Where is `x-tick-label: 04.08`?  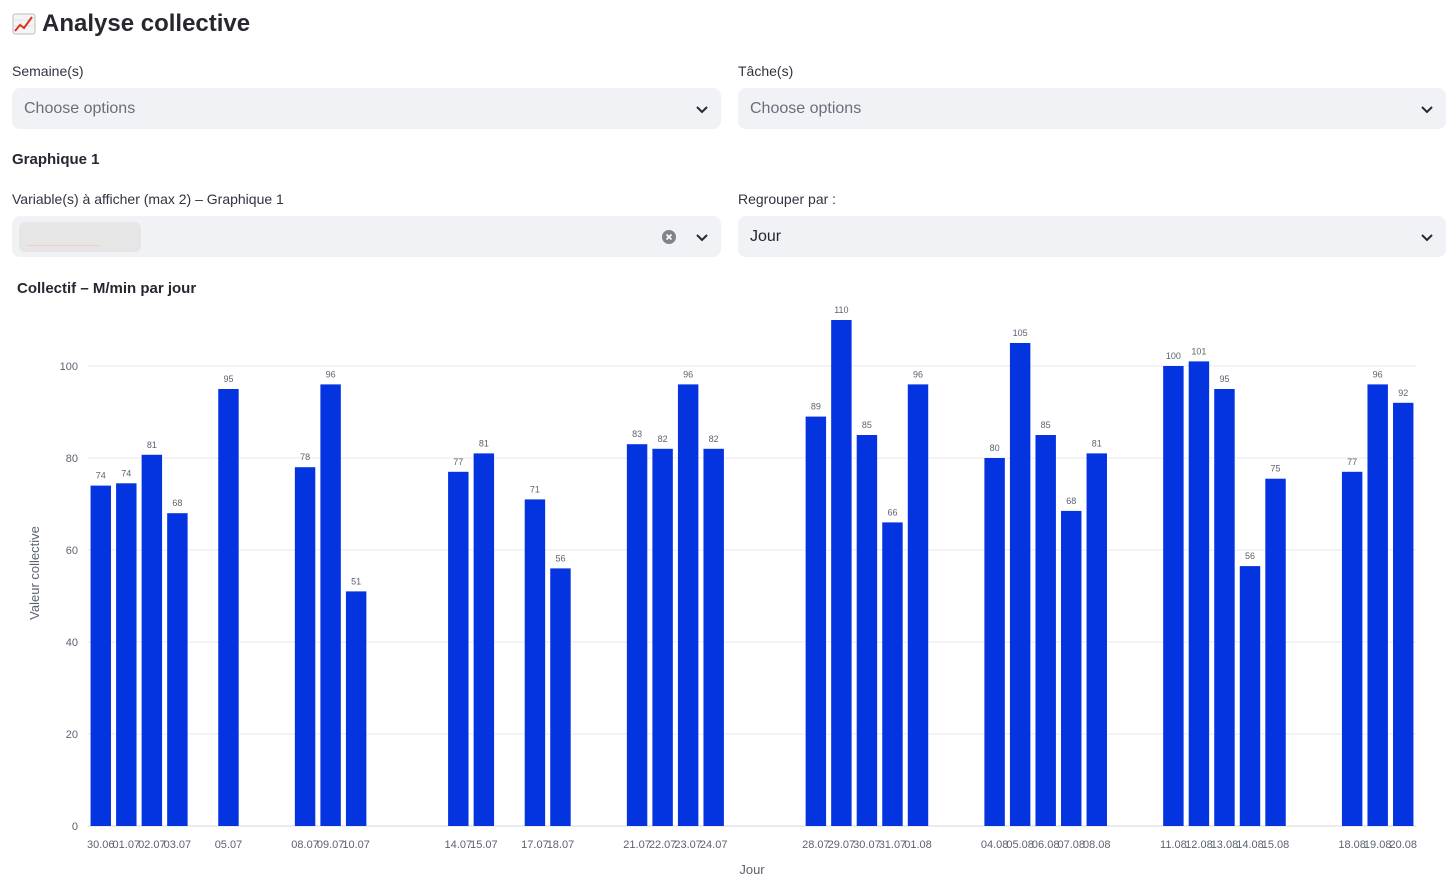 x-tick-label: 04.08 is located at coordinates (995, 845).